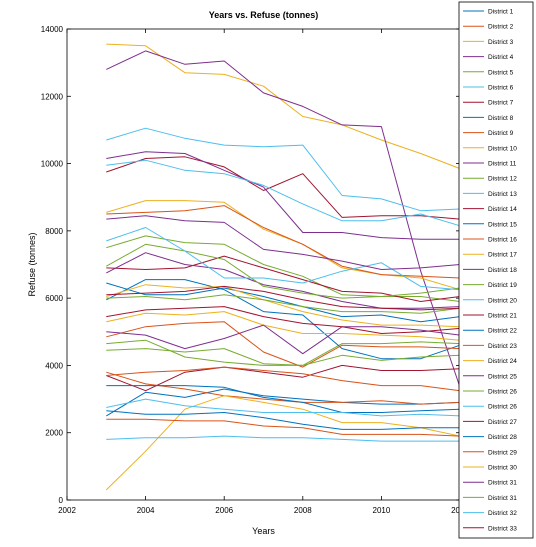 This screenshot has height=547, width=536. What do you see at coordinates (502, 209) in the screenshot?
I see `legend-label: District 14` at bounding box center [502, 209].